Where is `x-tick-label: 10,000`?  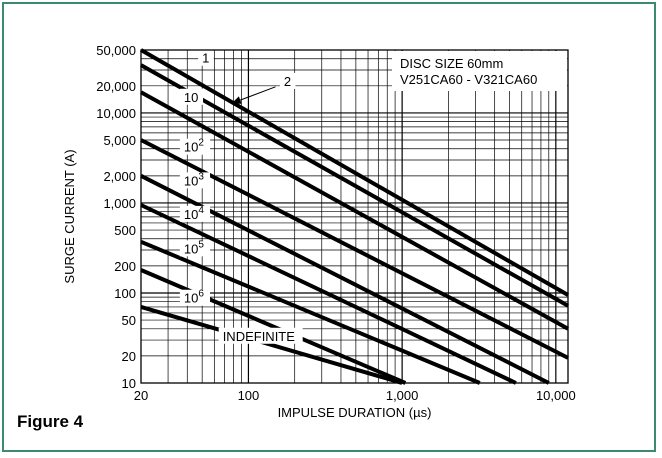 x-tick-label: 10,000 is located at coordinates (556, 395).